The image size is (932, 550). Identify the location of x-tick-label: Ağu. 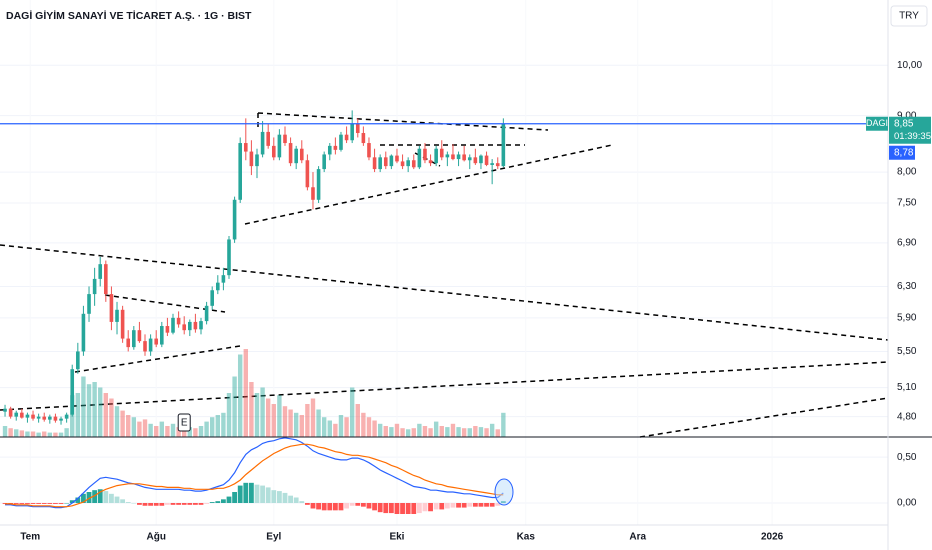
(155, 537).